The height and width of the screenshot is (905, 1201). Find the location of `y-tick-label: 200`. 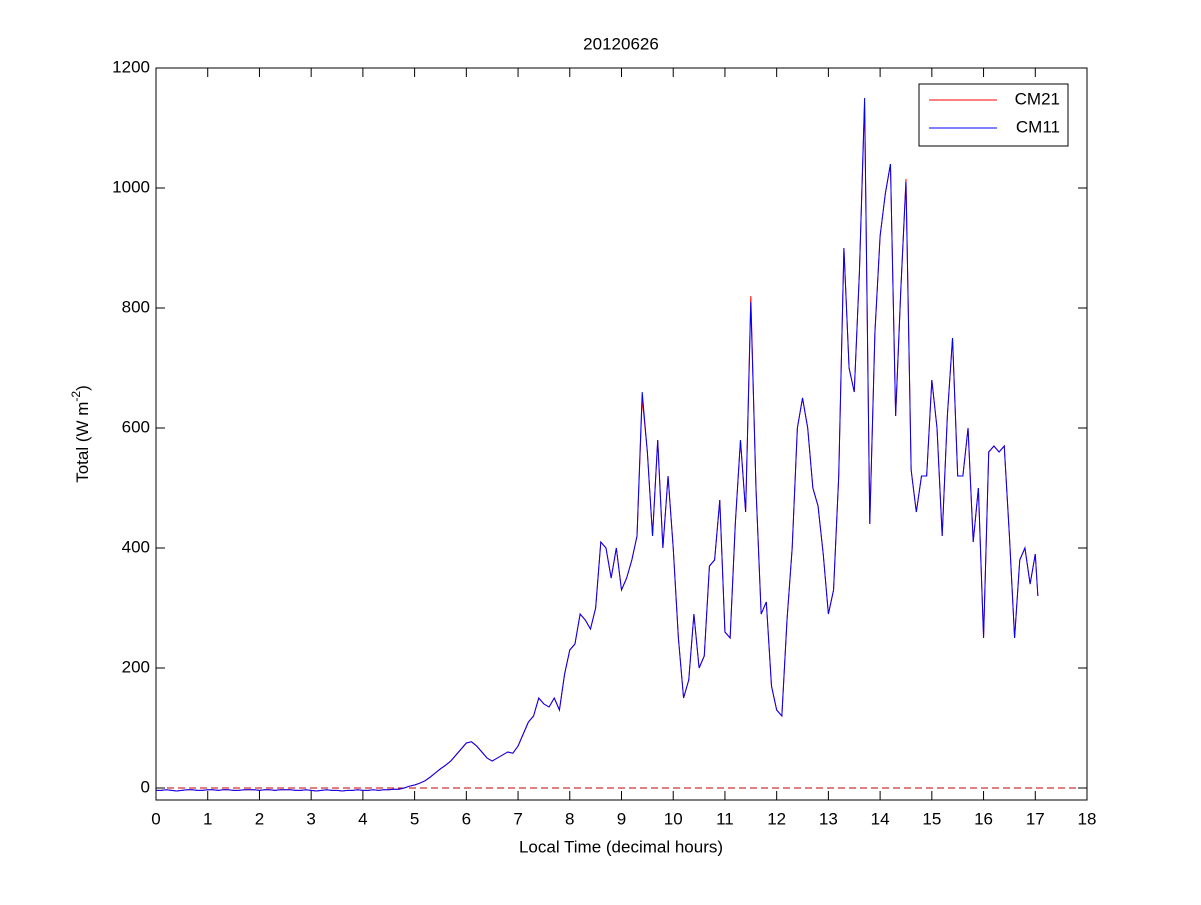

y-tick-label: 200 is located at coordinates (136, 666).